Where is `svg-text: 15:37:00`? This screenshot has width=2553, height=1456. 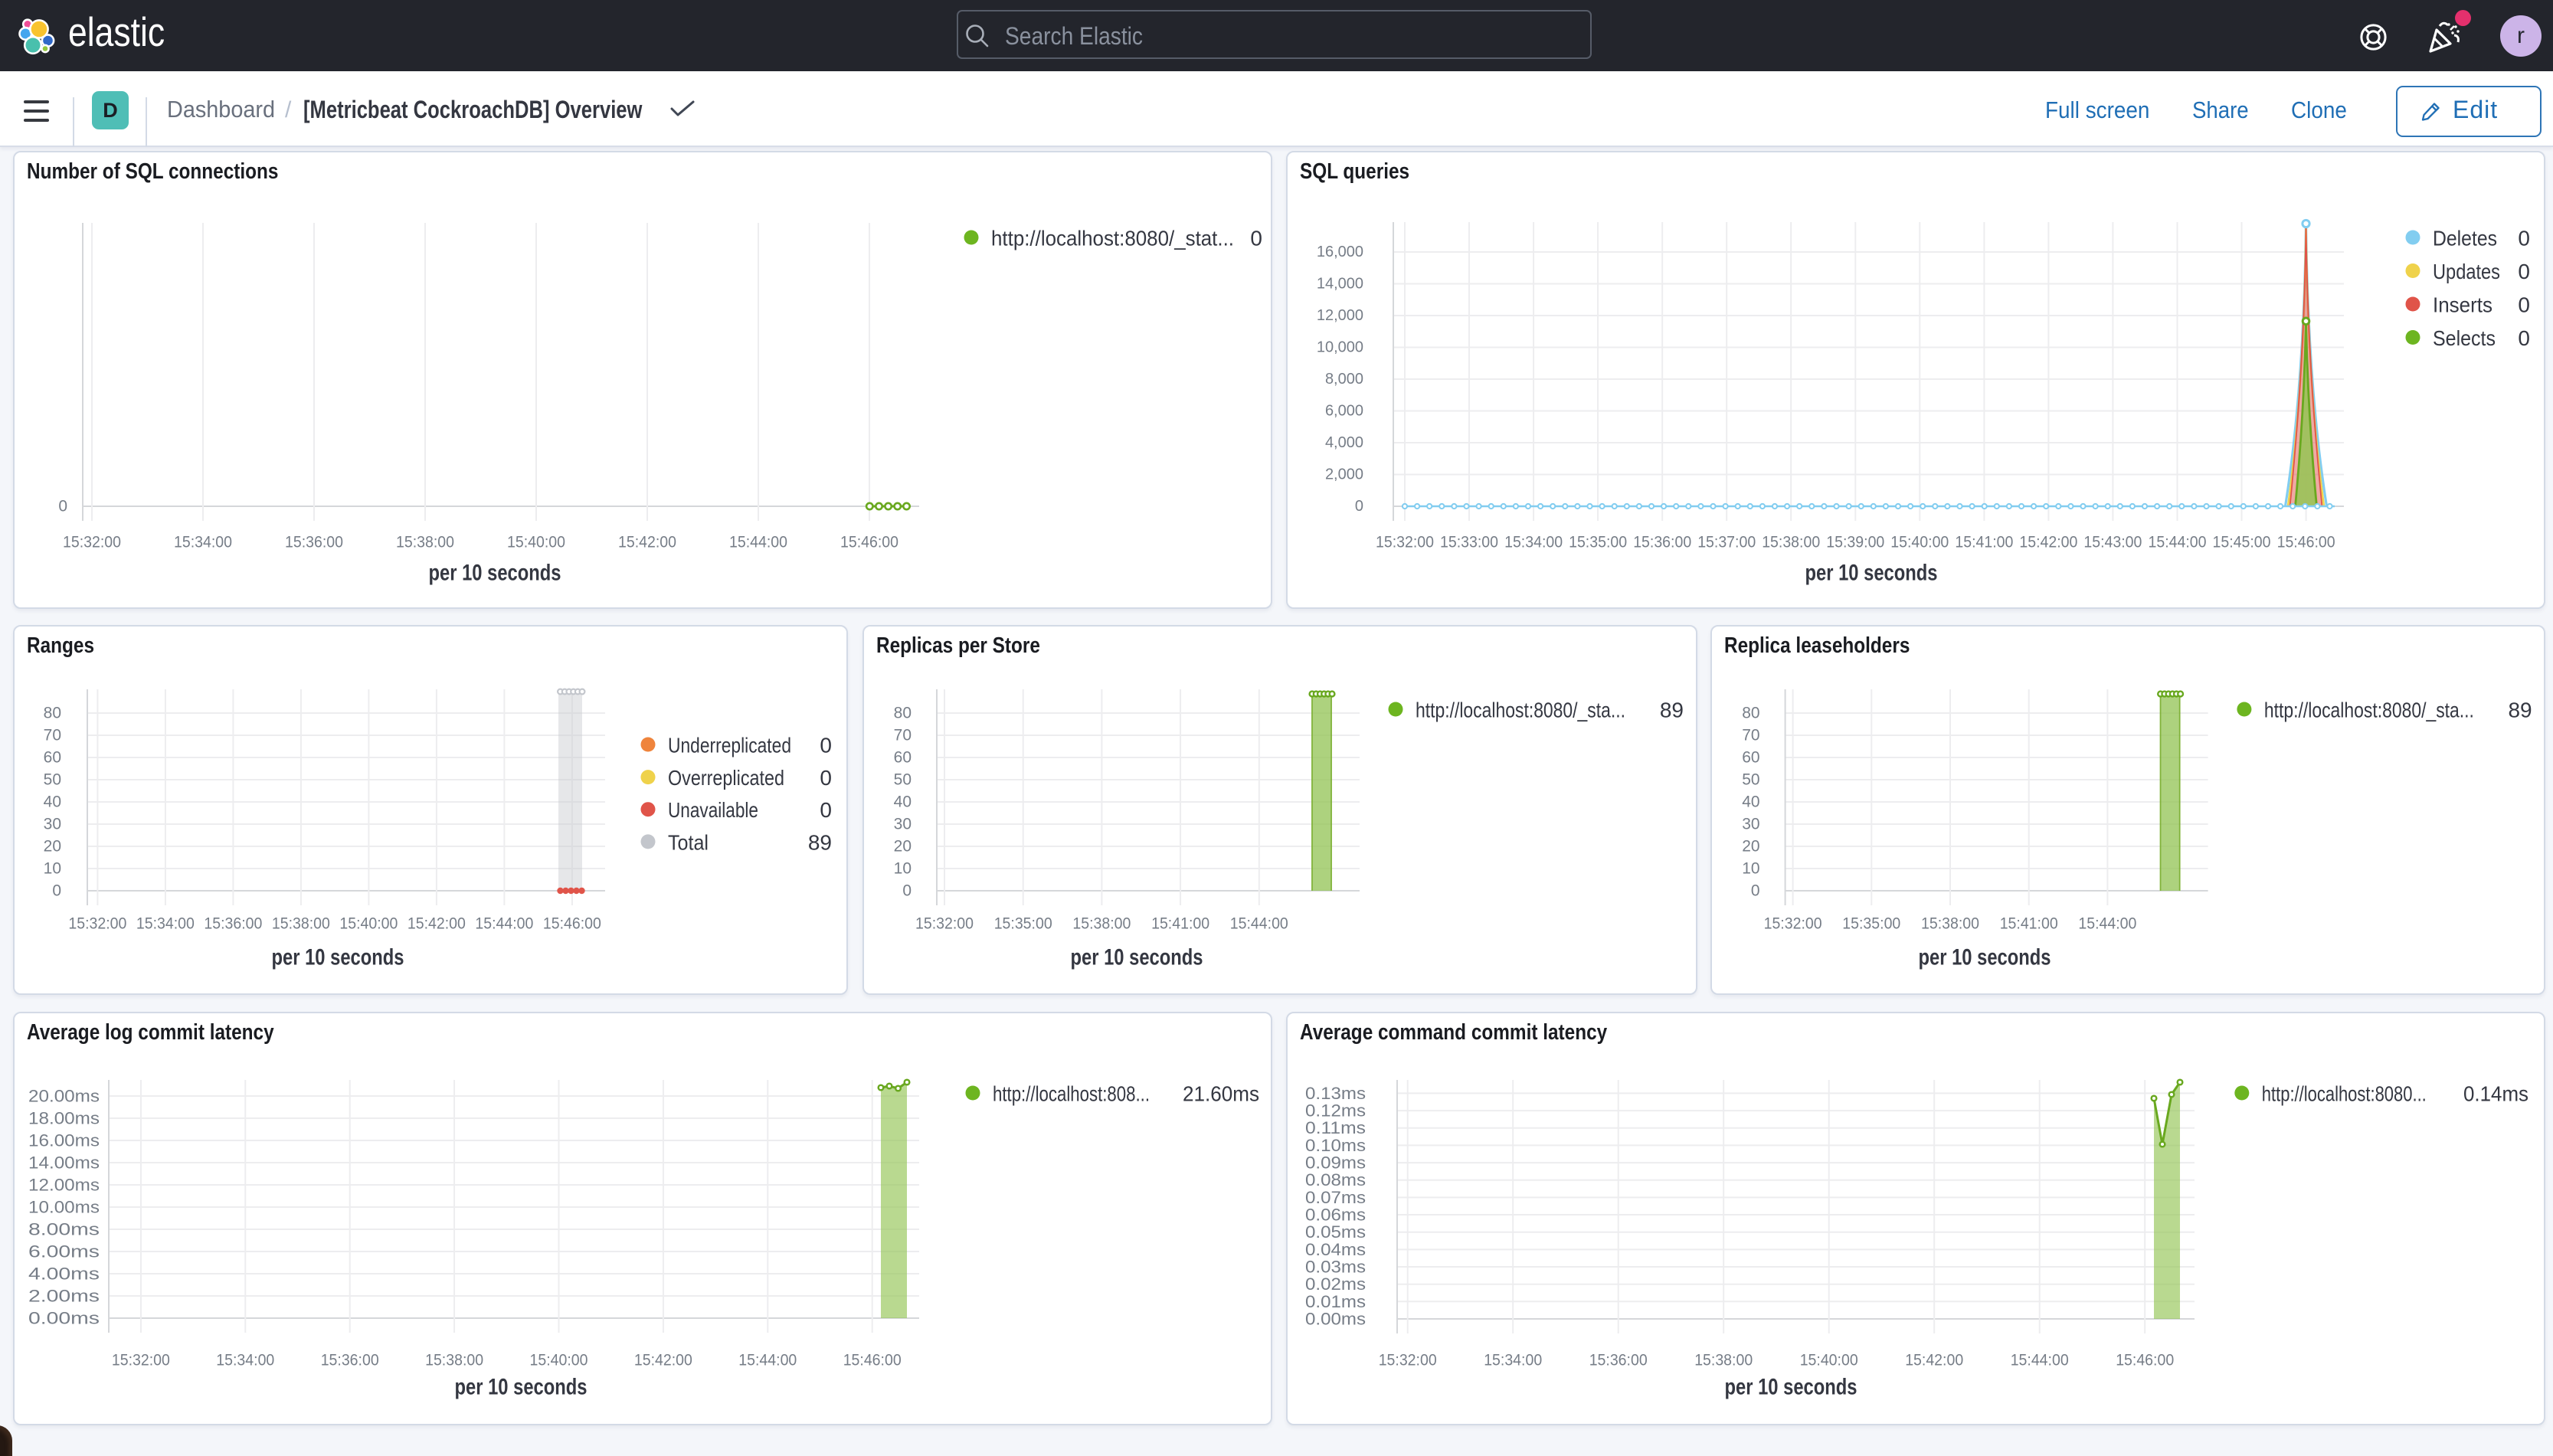 svg-text: 15:37:00 is located at coordinates (1726, 542).